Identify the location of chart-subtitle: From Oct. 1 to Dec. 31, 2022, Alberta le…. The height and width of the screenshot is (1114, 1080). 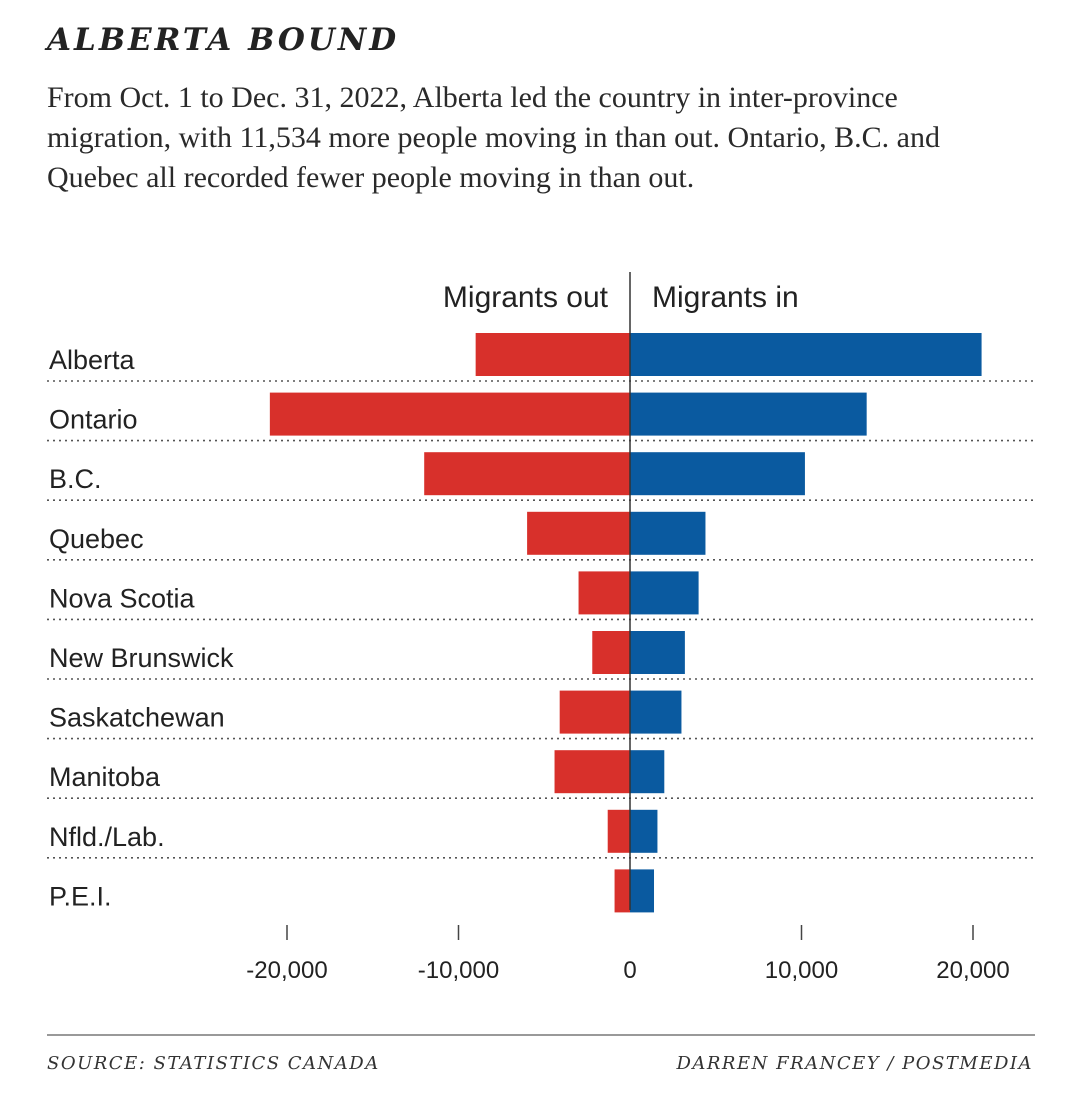
(493, 137).